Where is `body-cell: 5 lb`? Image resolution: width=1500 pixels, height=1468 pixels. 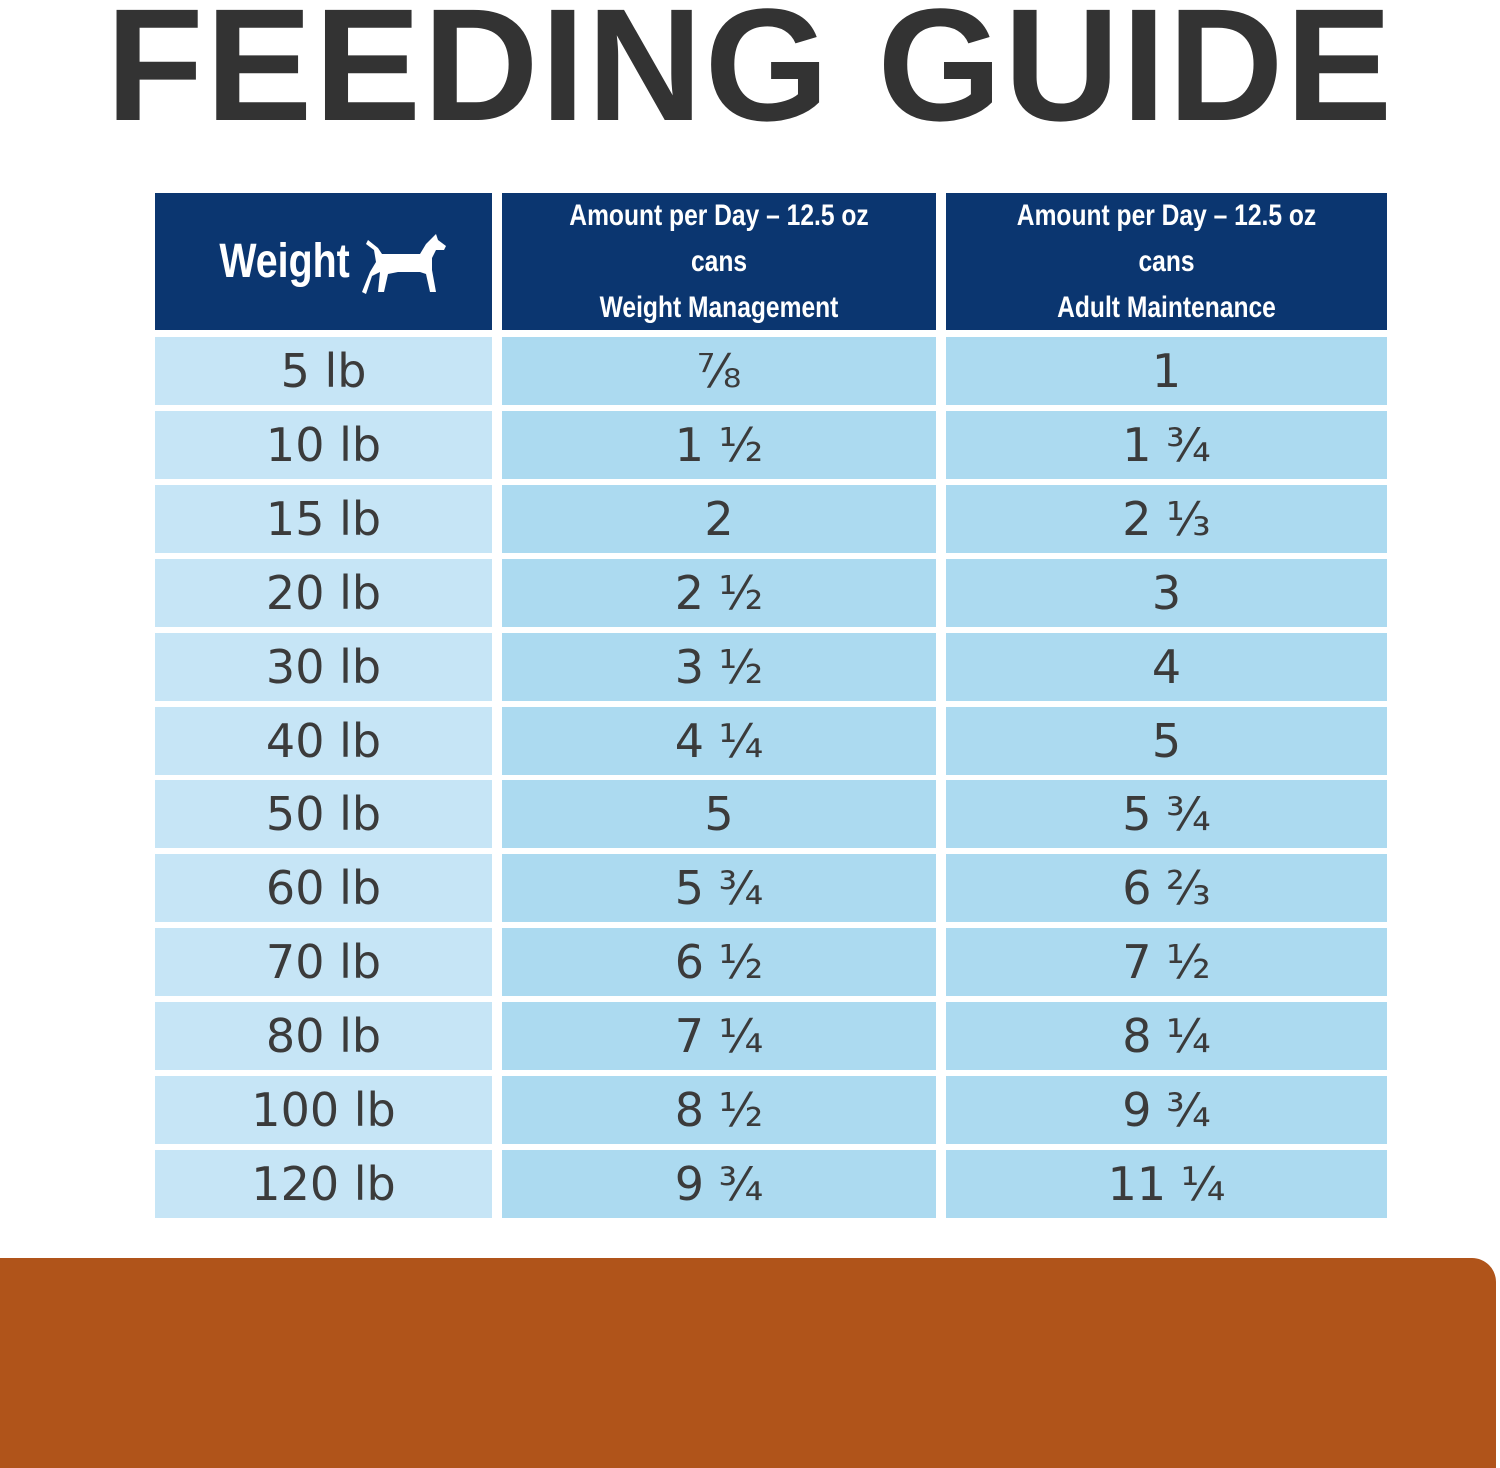 body-cell: 5 lb is located at coordinates (323, 371).